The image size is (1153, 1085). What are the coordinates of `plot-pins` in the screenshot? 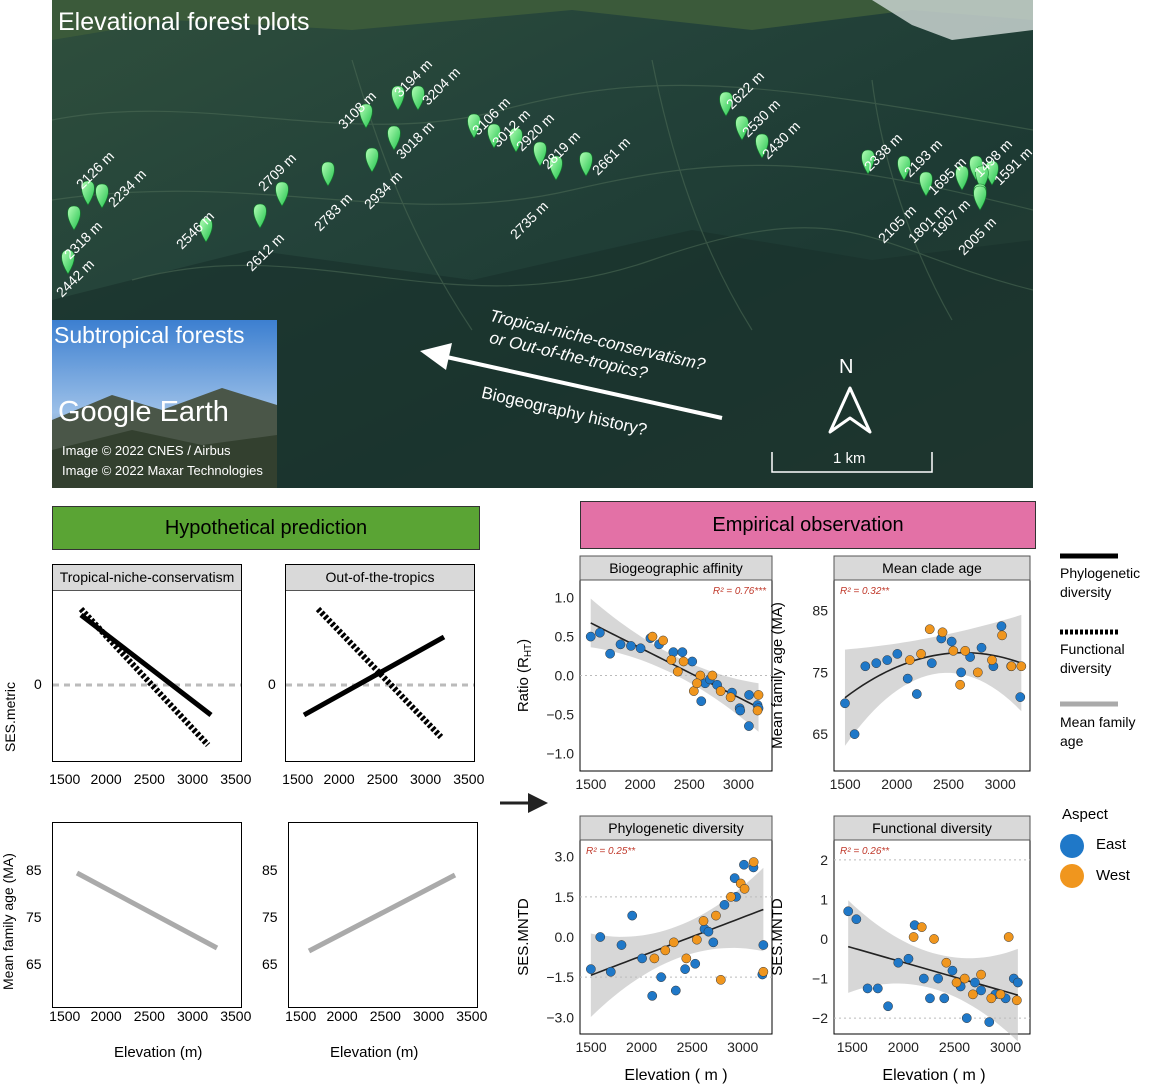 It's located at (530, 180).